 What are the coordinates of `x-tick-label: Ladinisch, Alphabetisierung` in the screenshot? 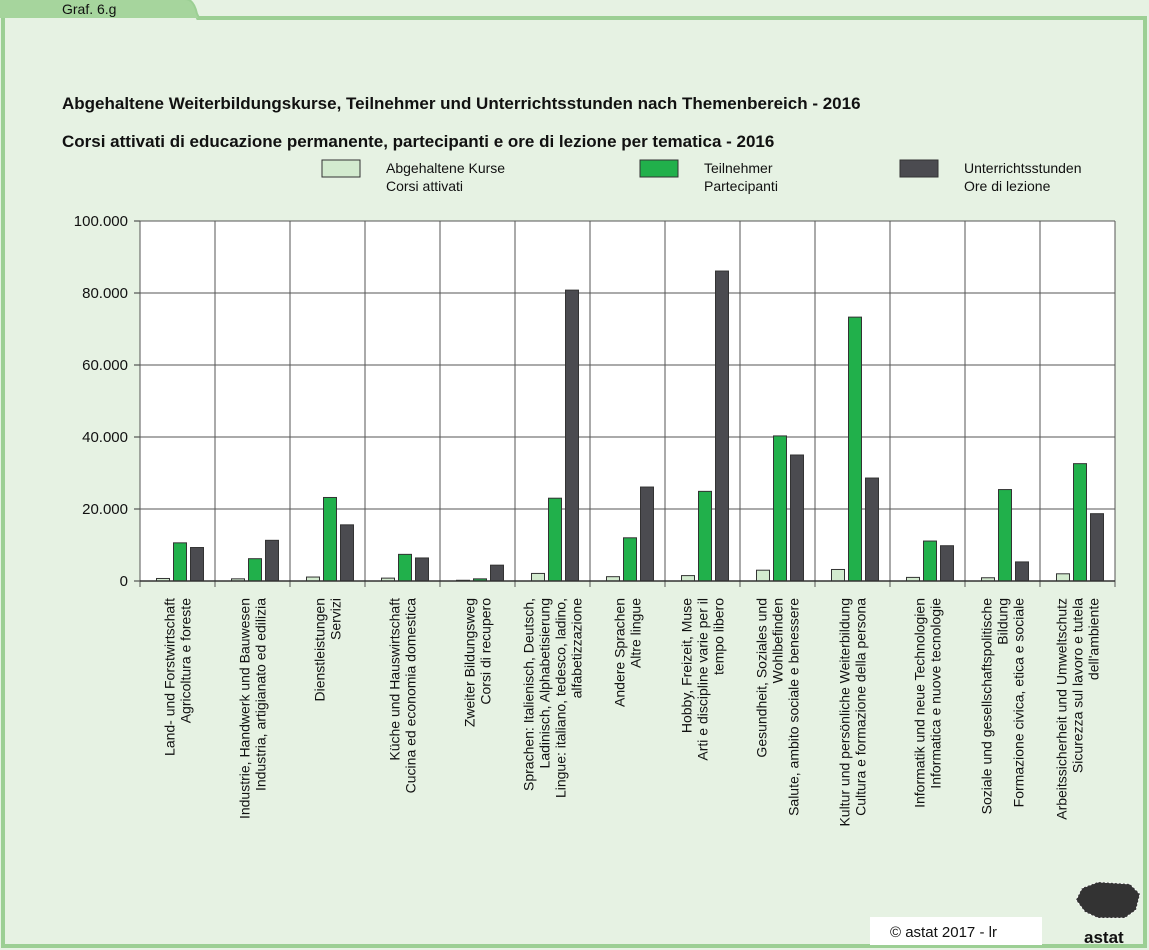 It's located at (545, 683).